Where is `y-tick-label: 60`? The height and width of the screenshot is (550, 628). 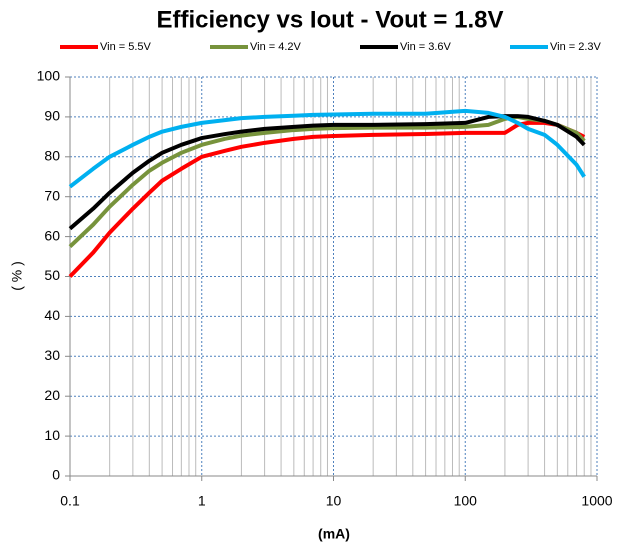
y-tick-label: 60 is located at coordinates (52, 235).